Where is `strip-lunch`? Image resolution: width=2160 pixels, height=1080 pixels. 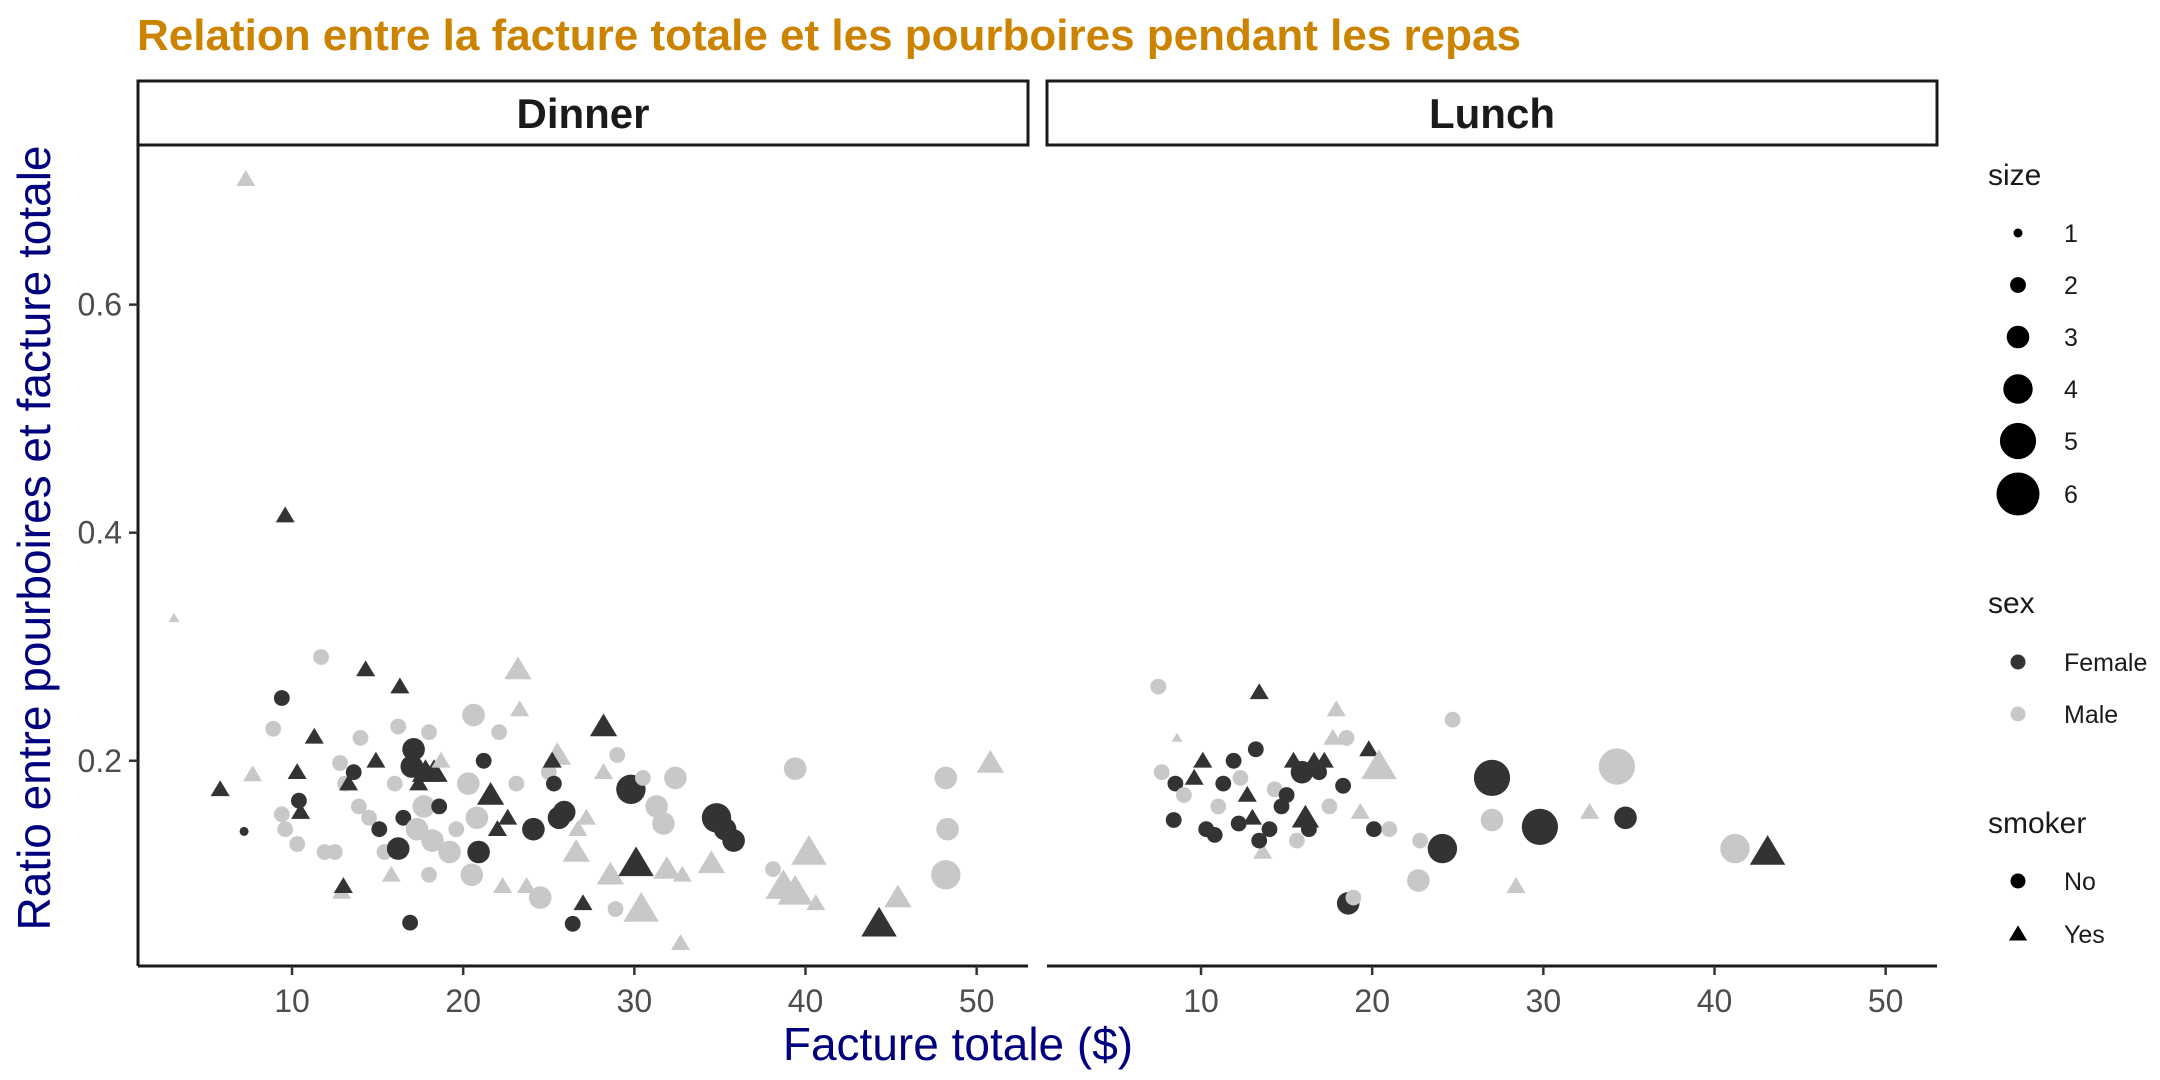 strip-lunch is located at coordinates (1492, 113).